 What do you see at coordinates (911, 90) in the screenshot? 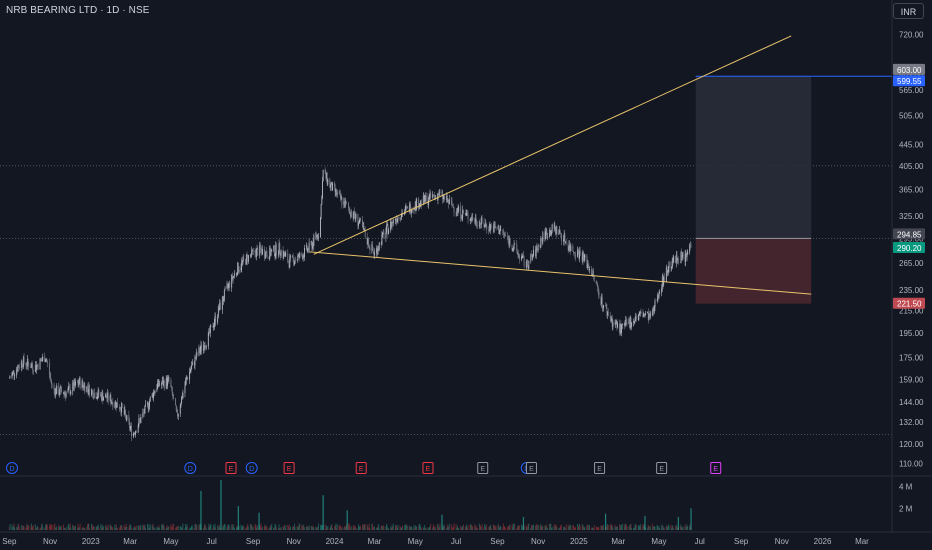
I see `price-tick-label: 565.00` at bounding box center [911, 90].